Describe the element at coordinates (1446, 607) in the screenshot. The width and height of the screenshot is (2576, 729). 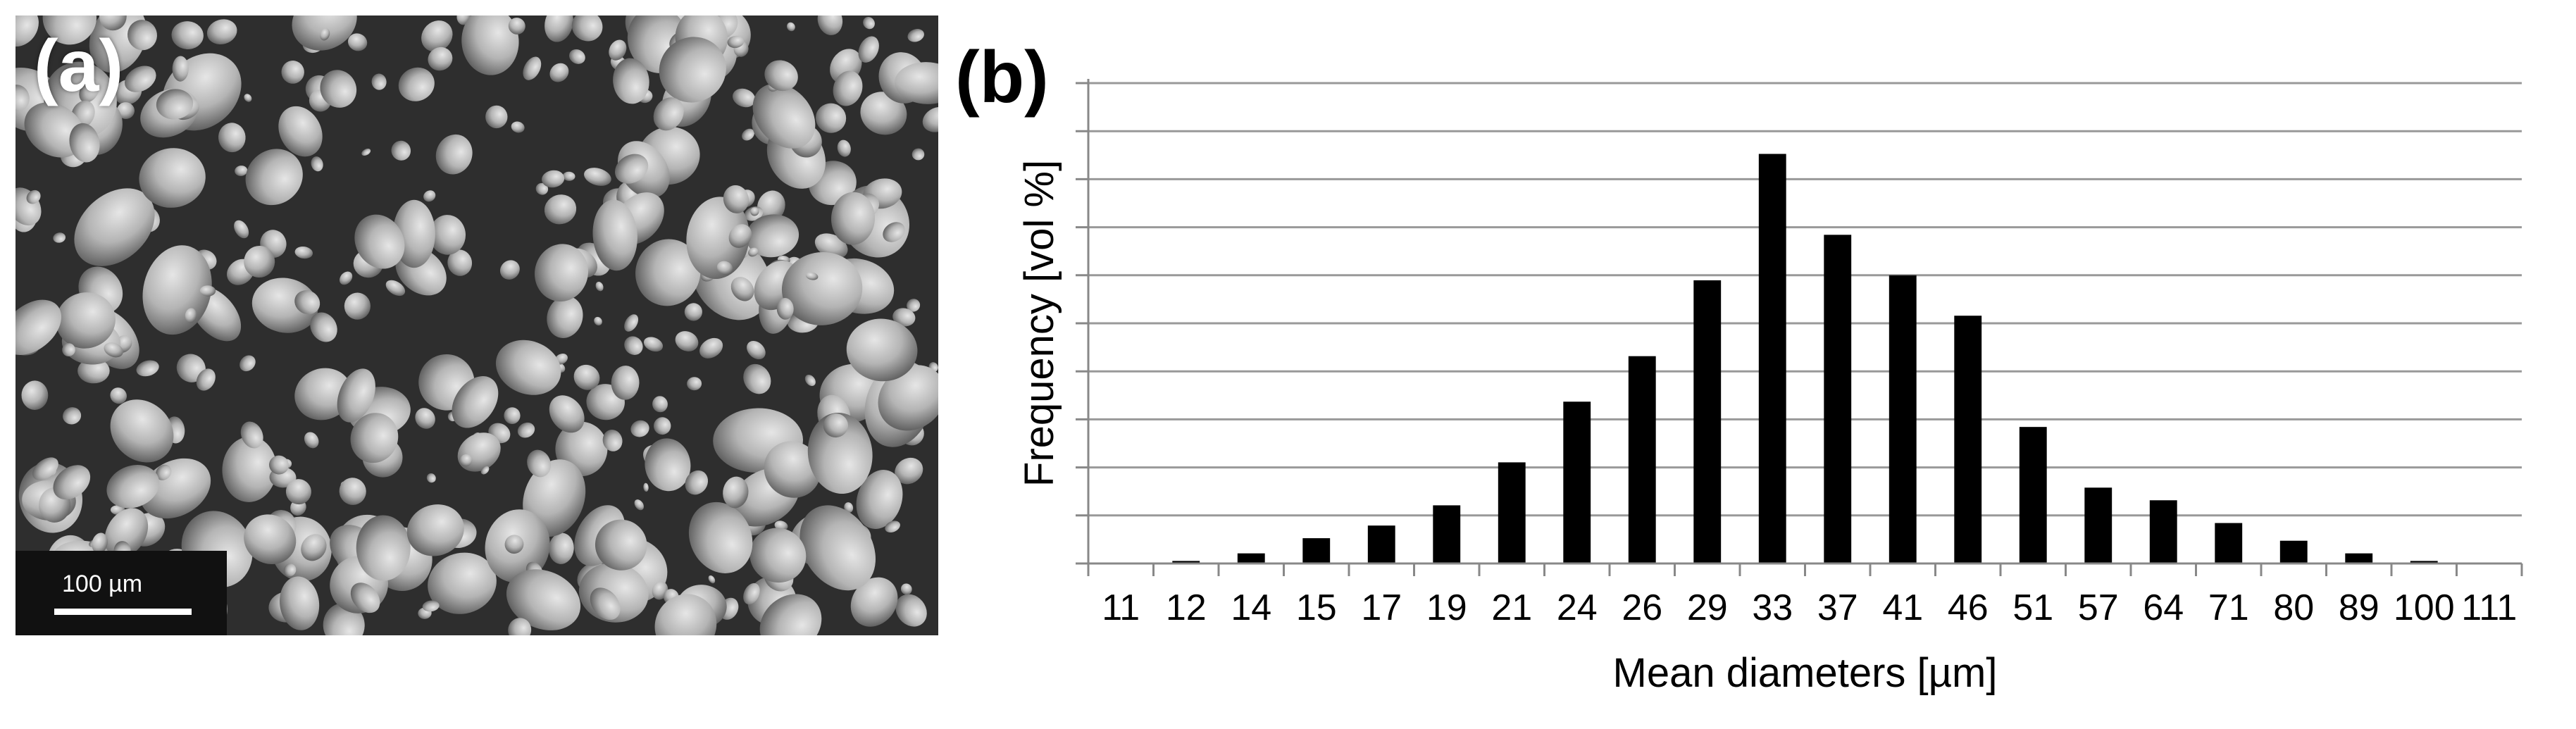
I see `x-tick-label: 19` at that location.